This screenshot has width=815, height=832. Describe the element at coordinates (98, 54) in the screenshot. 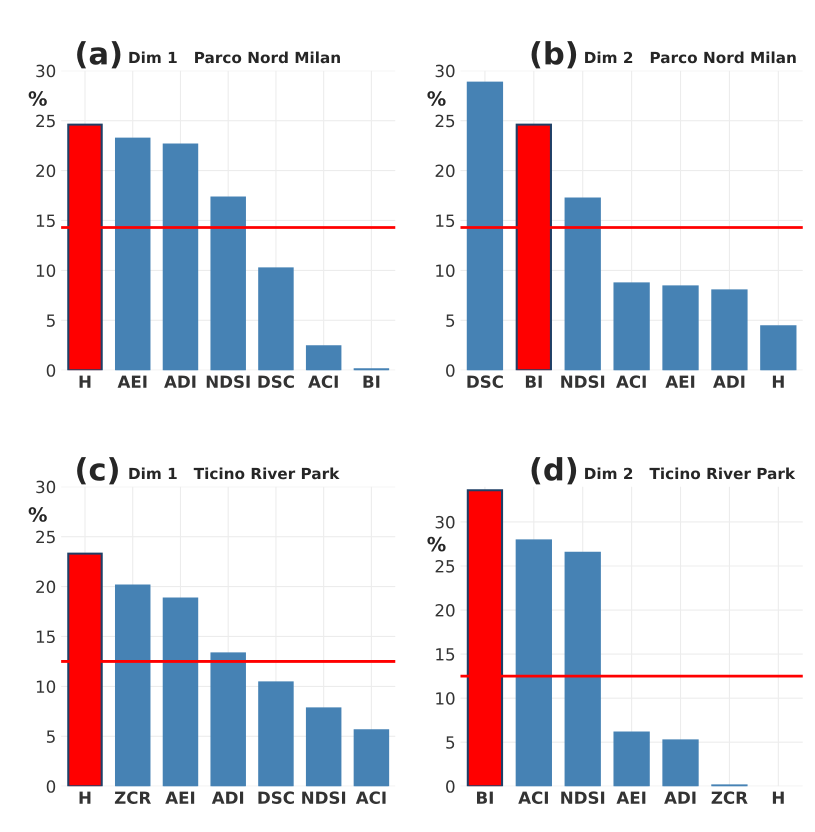

I see `chart-title: (a)` at that location.